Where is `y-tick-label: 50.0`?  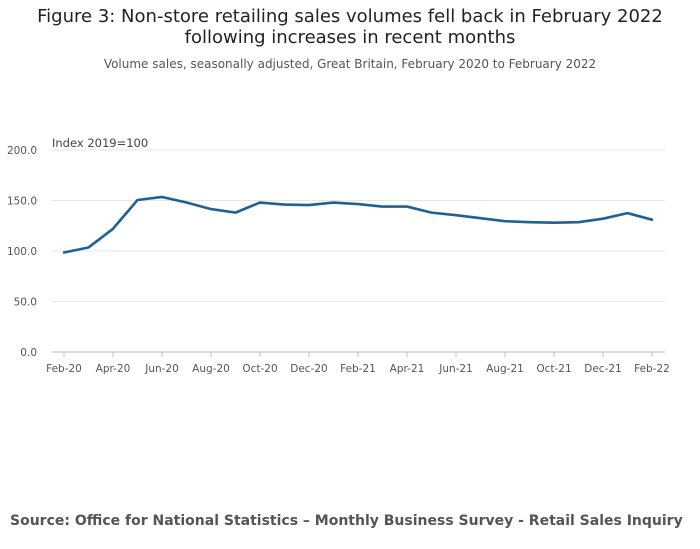 y-tick-label: 50.0 is located at coordinates (25, 303).